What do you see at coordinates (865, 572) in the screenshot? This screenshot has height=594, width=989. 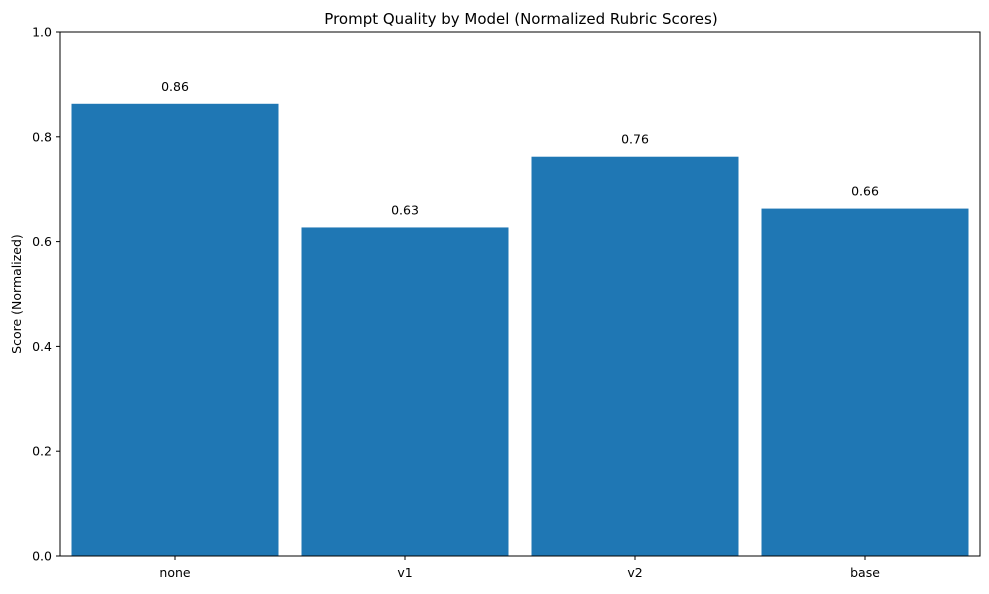 I see `x-tick-label-base: base` at bounding box center [865, 572].